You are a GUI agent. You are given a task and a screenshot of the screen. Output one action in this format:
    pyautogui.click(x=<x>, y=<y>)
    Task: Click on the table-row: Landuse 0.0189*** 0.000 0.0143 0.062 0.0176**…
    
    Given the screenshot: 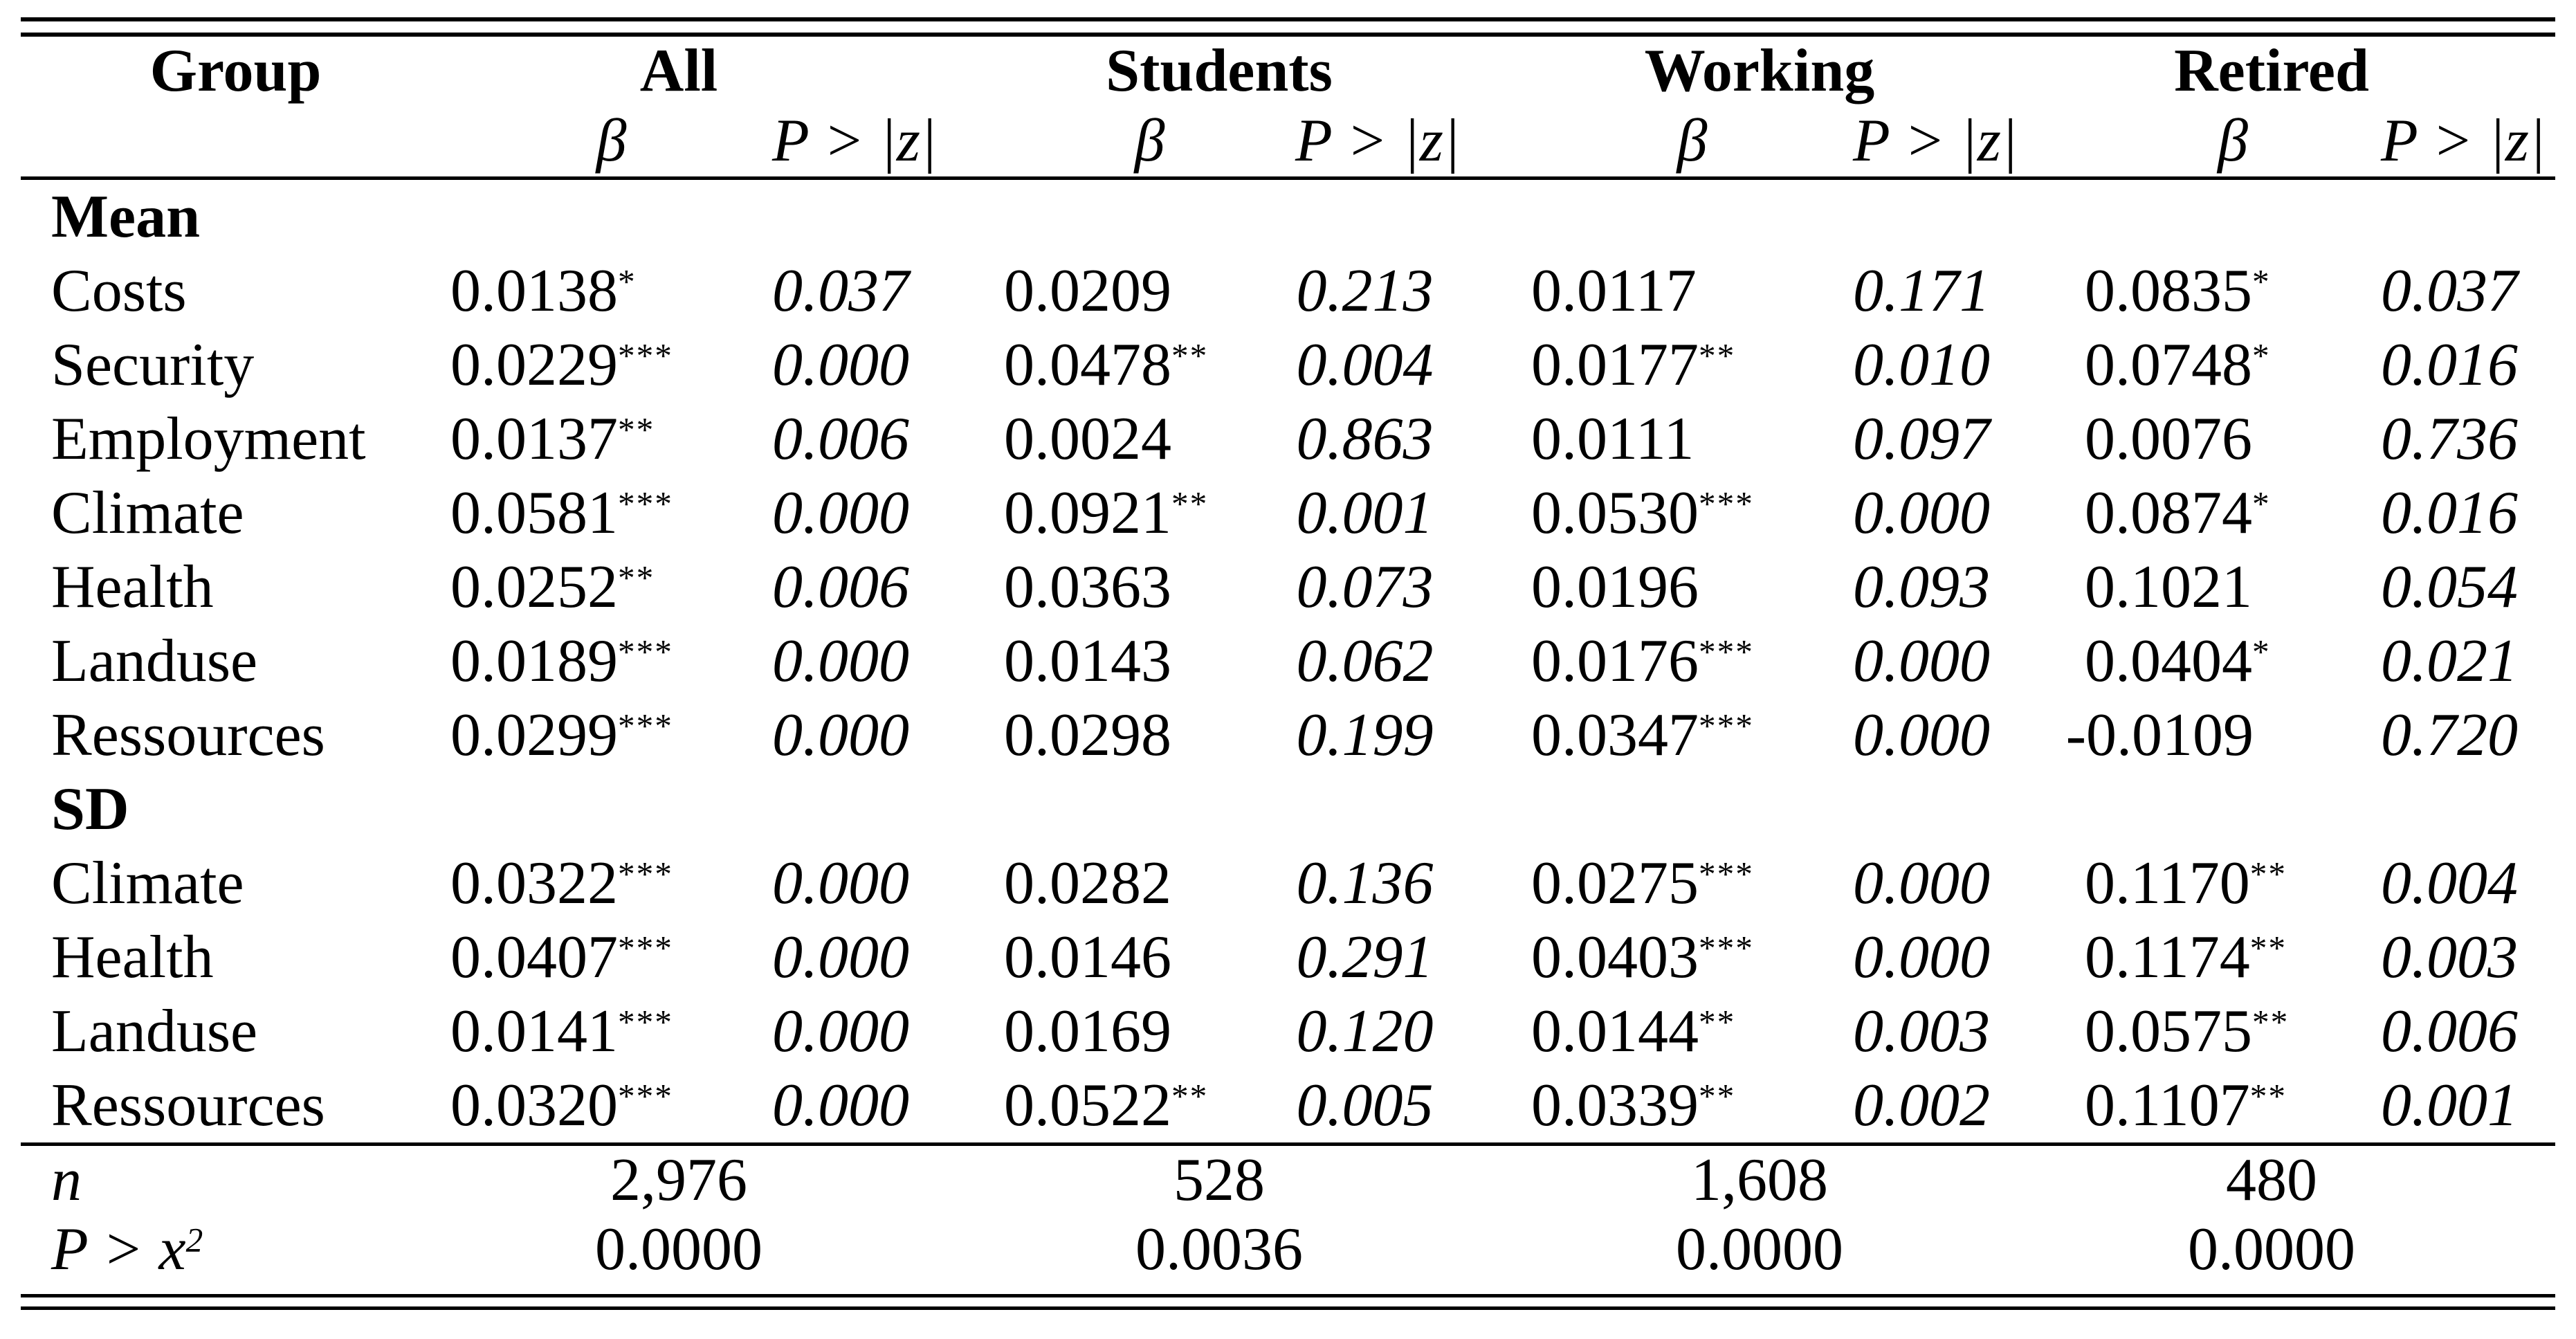 What is the action you would take?
    pyautogui.click(x=1288, y=661)
    